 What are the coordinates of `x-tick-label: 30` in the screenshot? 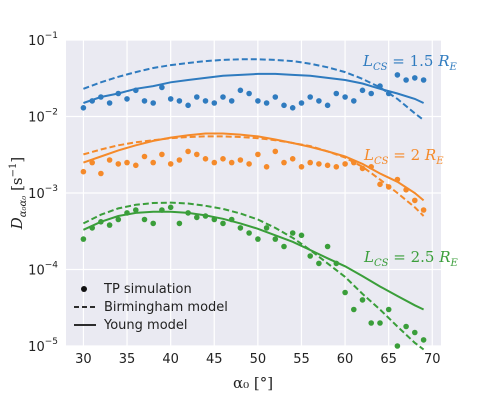 It's located at (83, 359).